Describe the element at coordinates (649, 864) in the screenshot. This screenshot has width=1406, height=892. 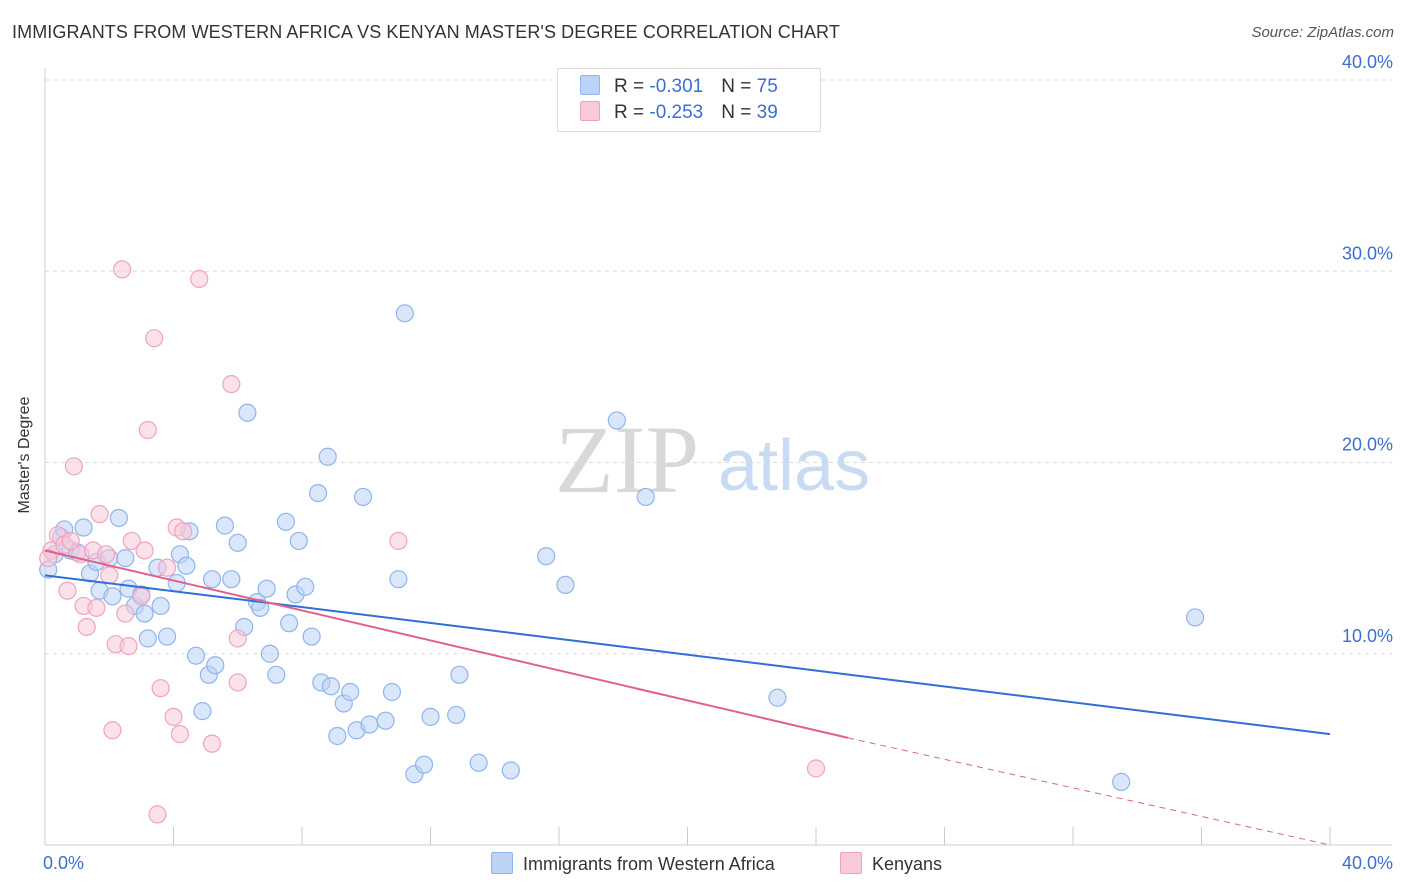
I see `bottom-legend-label: Immigrants from Western Africa` at that location.